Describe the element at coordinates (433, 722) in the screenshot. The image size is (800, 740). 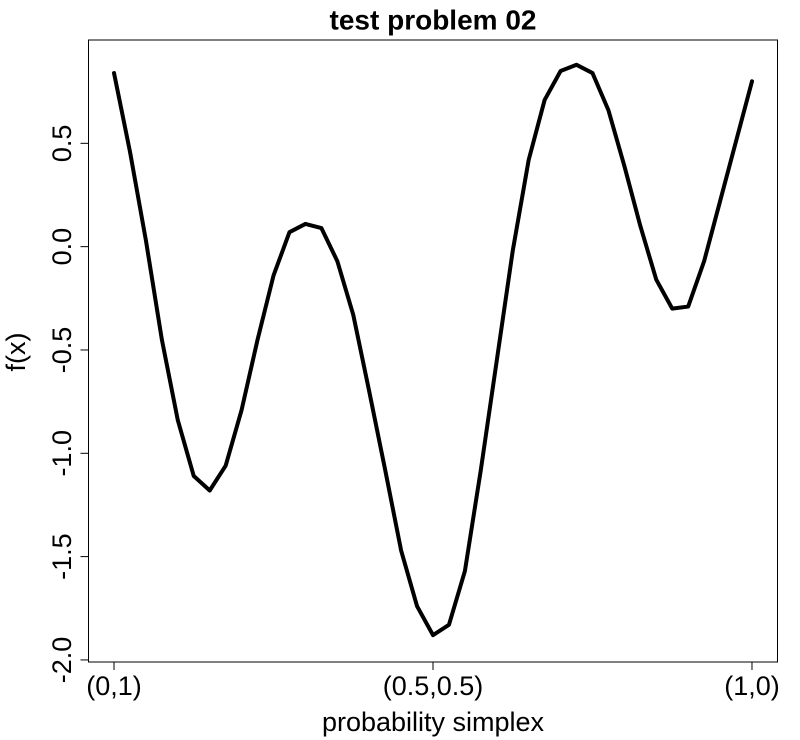
I see `x-axis-label: probability simplex` at that location.